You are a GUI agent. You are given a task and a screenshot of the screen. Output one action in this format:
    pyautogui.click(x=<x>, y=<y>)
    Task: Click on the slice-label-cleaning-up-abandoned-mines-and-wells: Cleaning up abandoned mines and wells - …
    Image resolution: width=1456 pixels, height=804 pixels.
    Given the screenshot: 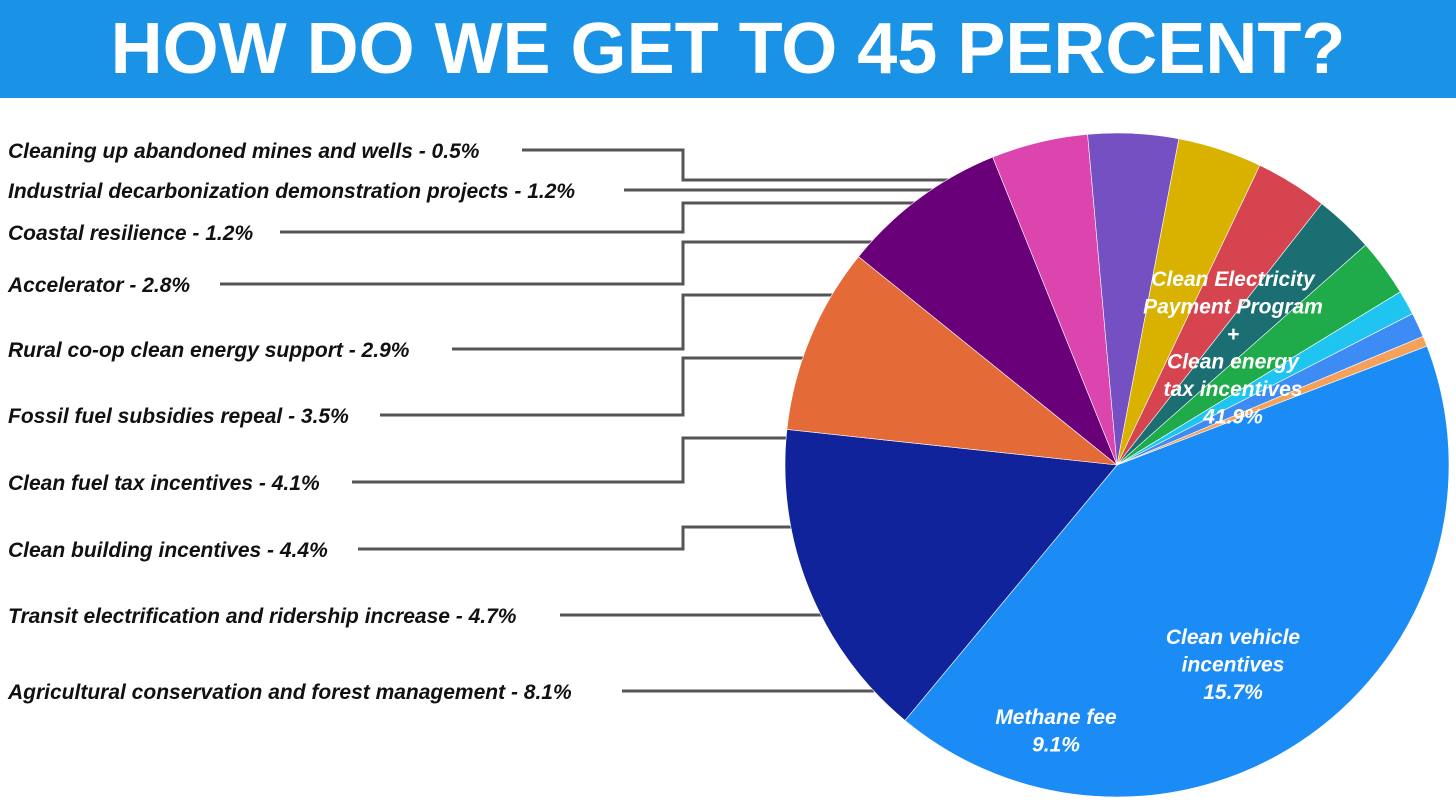 What is the action you would take?
    pyautogui.click(x=244, y=151)
    